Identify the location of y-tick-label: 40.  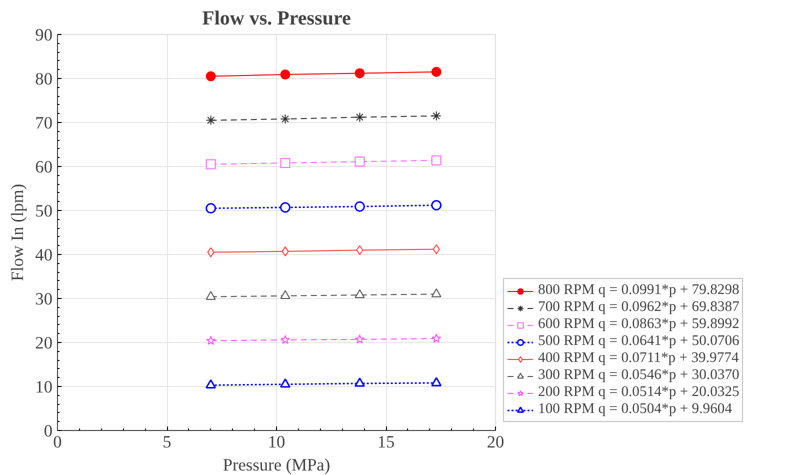
(43, 255).